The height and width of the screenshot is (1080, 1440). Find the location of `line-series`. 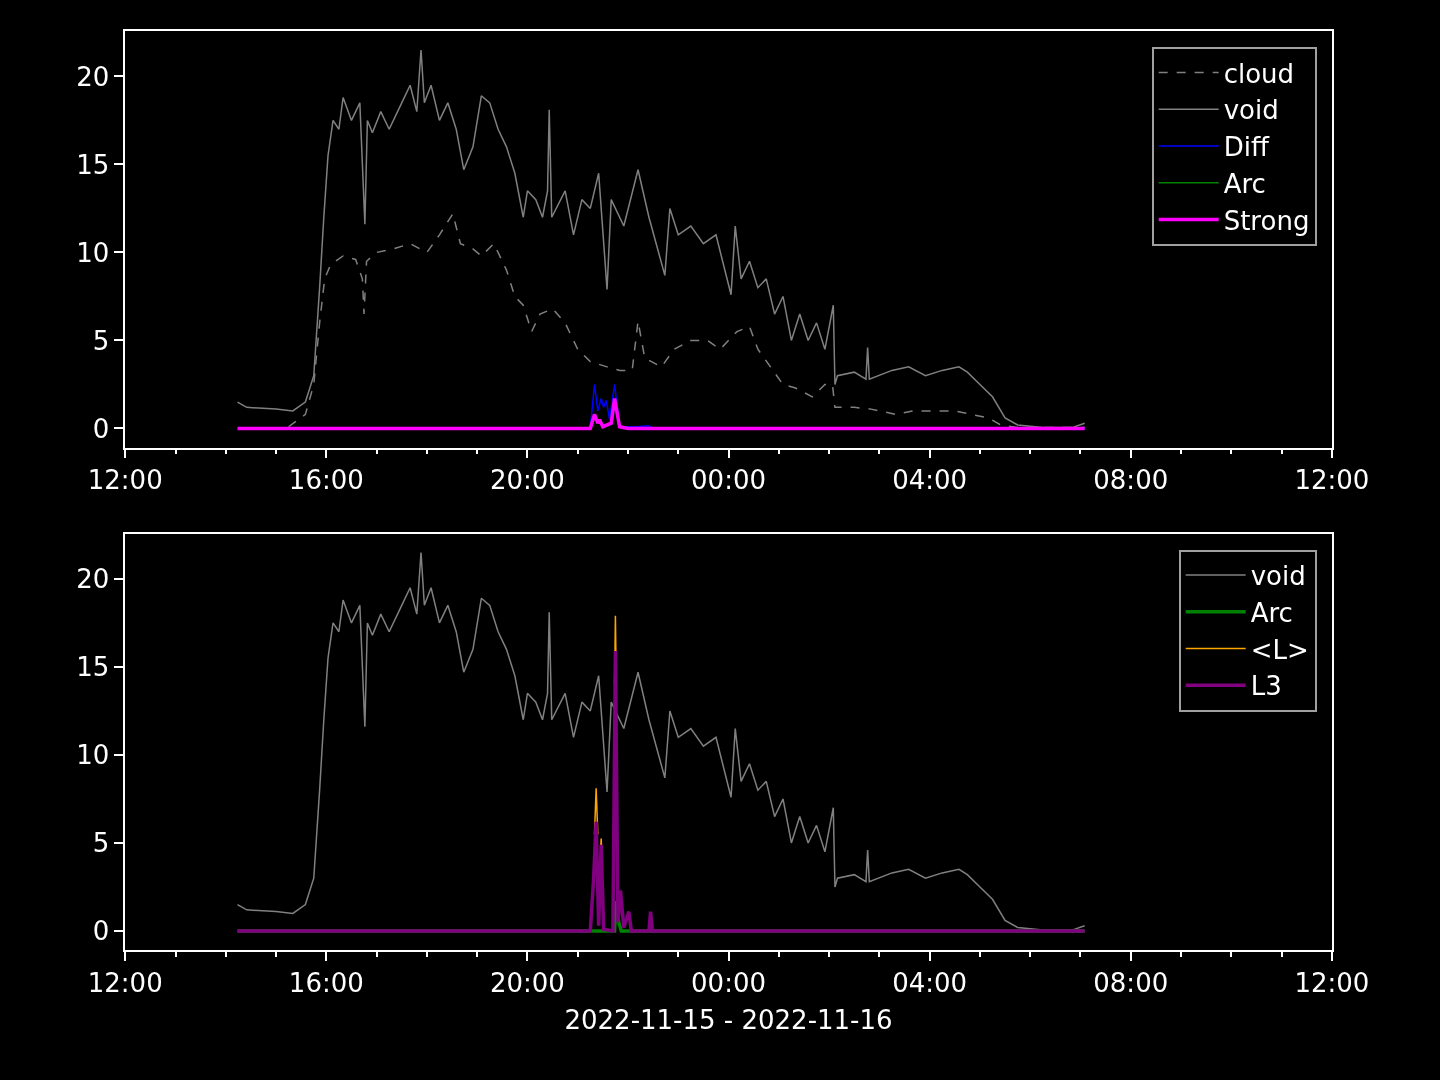

line-series is located at coordinates (661, 413).